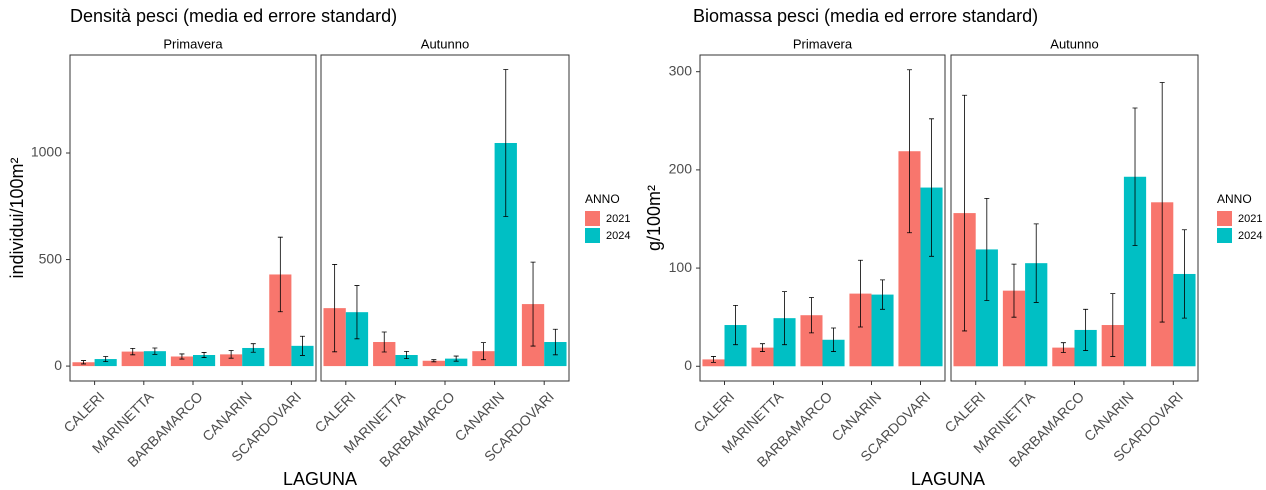 The image size is (1266, 490). Describe the element at coordinates (17, 217) in the screenshot. I see `y-axis-title: individui/100m²` at that location.